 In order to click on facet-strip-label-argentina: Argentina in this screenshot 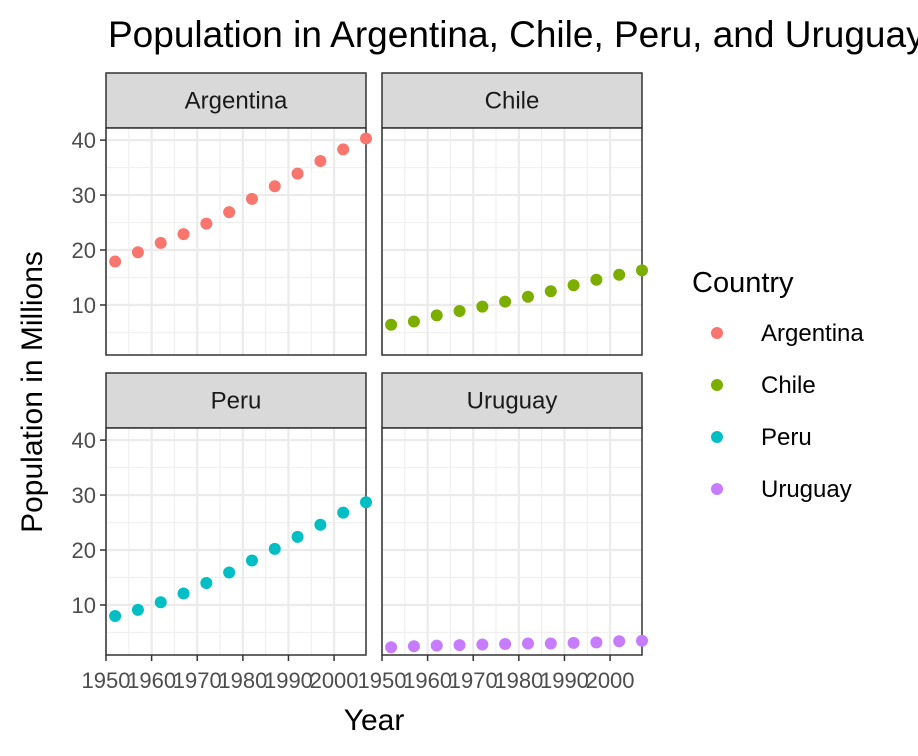, I will do `click(236, 101)`.